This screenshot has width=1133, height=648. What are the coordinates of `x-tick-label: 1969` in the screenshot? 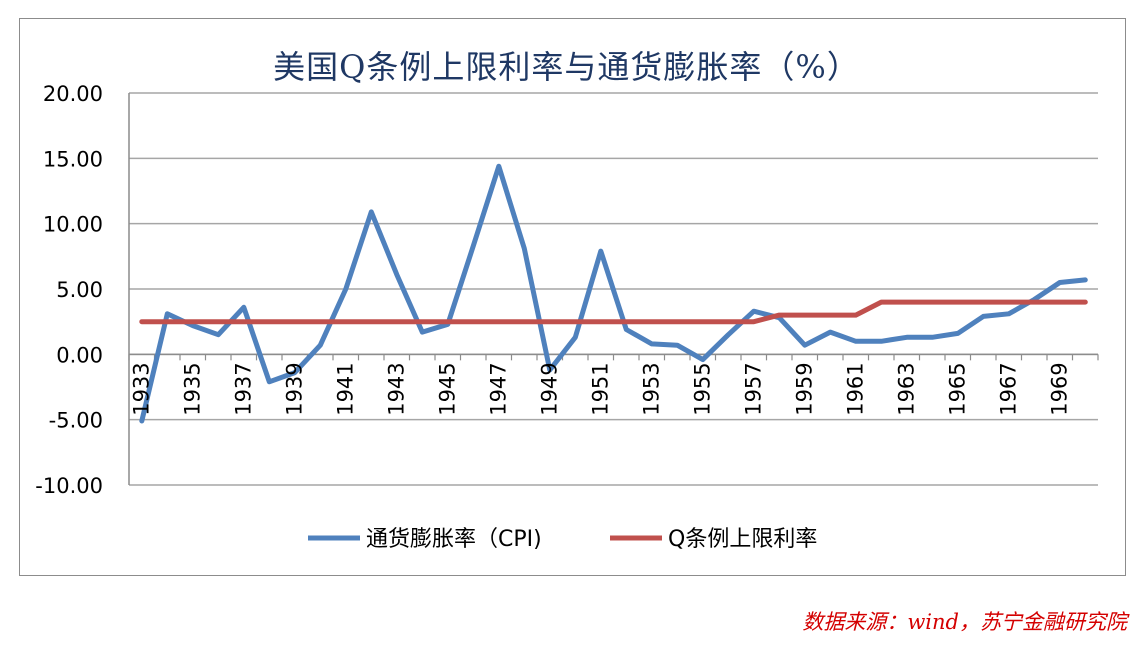 It's located at (1060, 388).